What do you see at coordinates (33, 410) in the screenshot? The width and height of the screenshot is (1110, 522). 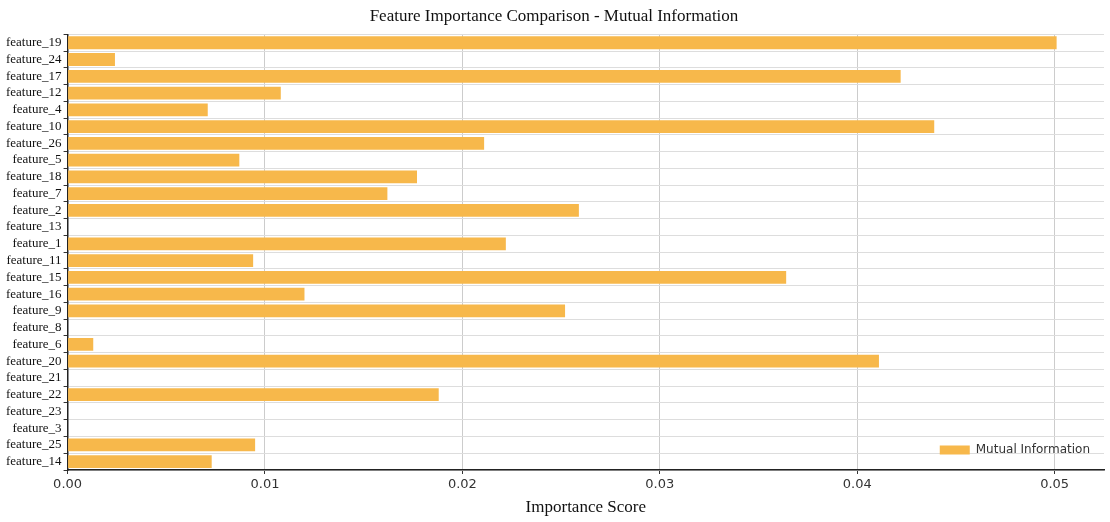 I see `y-tick-label: feature_23` at bounding box center [33, 410].